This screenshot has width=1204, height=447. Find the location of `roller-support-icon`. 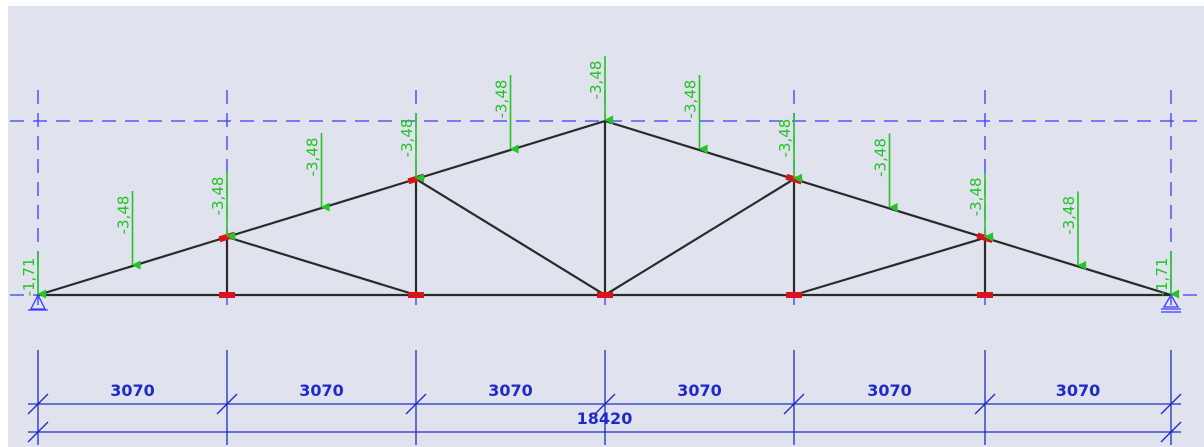

roller-support-icon is located at coordinates (1171, 303).